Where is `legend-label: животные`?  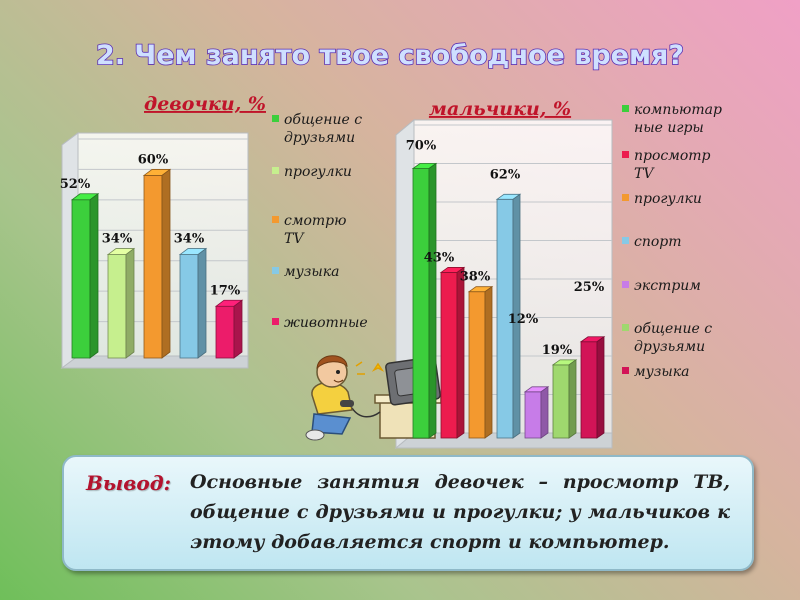 legend-label: животные is located at coordinates (326, 323).